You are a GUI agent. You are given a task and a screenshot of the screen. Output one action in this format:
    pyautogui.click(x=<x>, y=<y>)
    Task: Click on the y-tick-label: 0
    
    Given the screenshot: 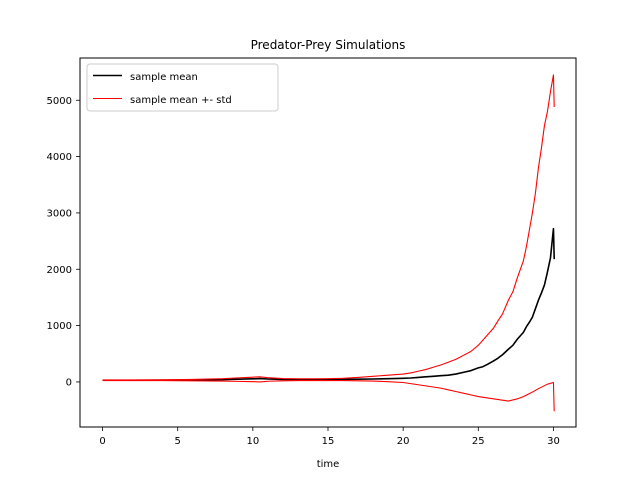 What is the action you would take?
    pyautogui.click(x=69, y=382)
    